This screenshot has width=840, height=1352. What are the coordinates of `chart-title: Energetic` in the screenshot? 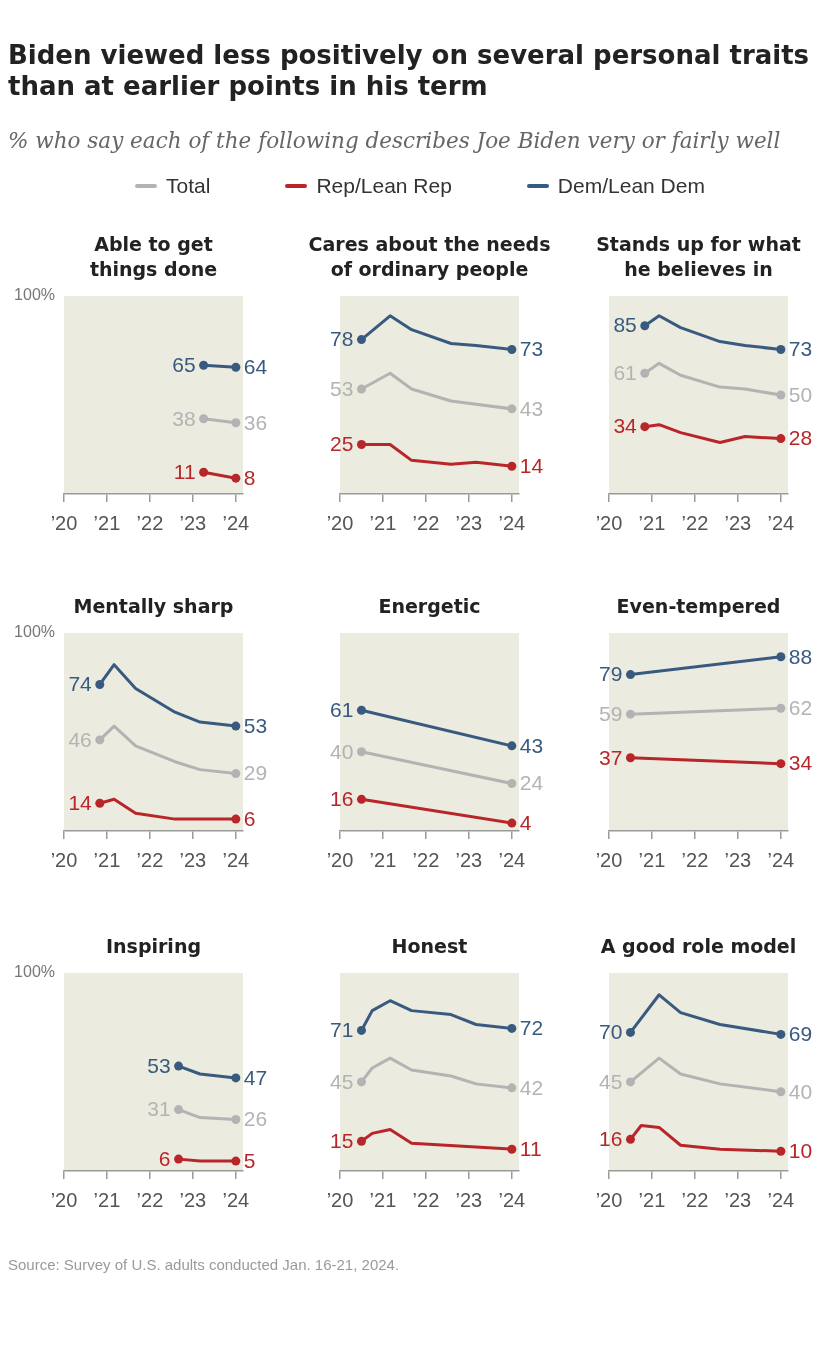 It's located at (429, 606).